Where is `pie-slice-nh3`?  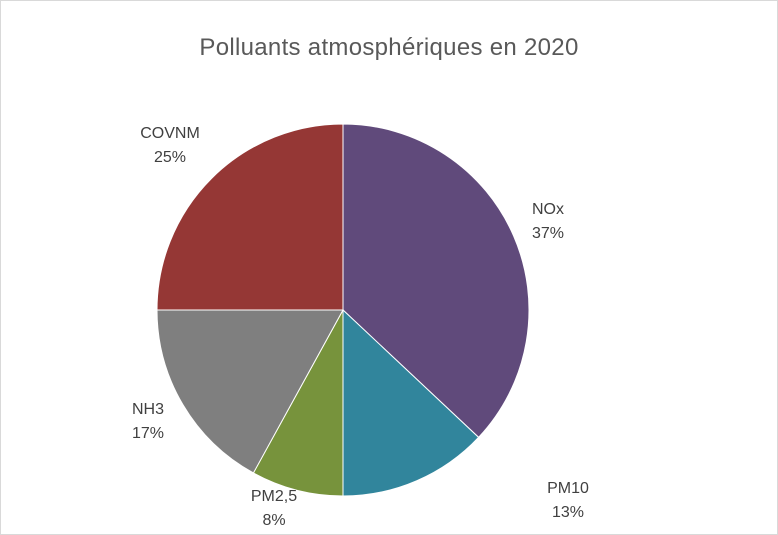 pie-slice-nh3 is located at coordinates (250, 391).